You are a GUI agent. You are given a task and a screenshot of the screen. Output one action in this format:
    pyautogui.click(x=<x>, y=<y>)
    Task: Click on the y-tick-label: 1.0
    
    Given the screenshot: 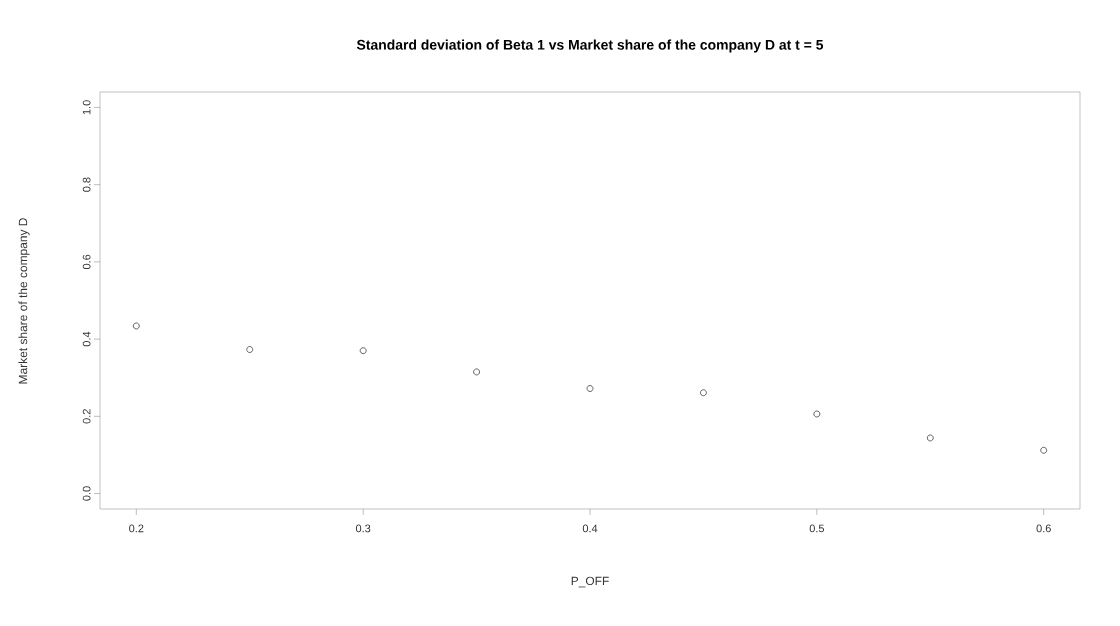 What is the action you would take?
    pyautogui.click(x=86, y=107)
    